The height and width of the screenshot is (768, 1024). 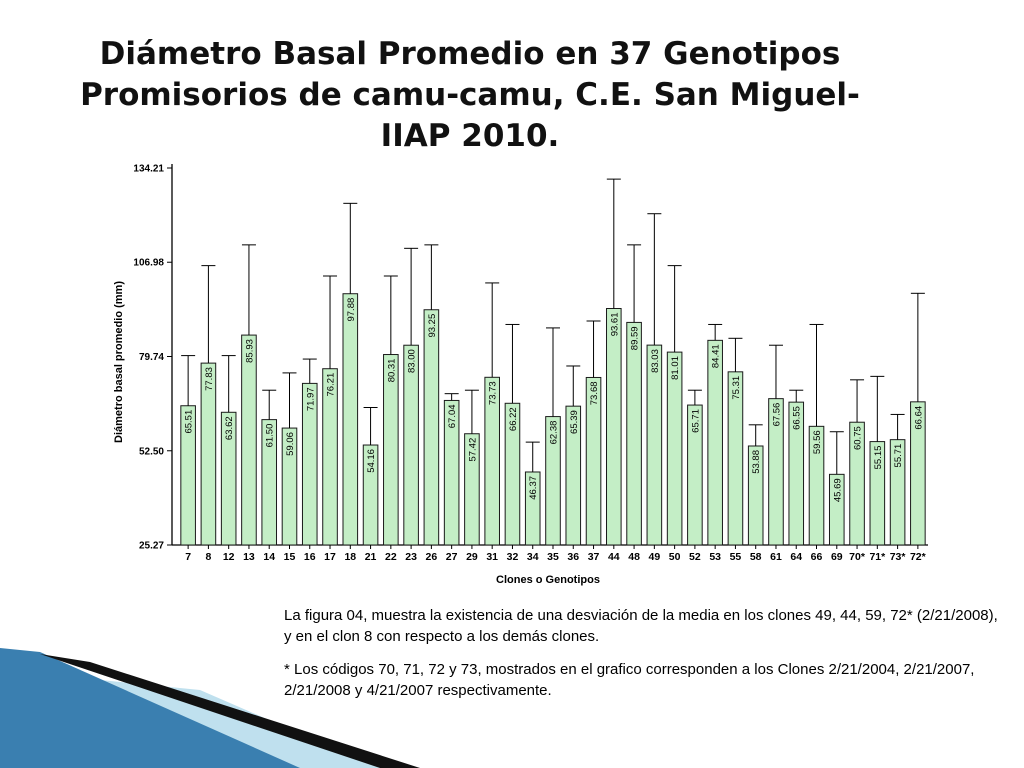 I want to click on category-label-73*: 73*, so click(x=898, y=557).